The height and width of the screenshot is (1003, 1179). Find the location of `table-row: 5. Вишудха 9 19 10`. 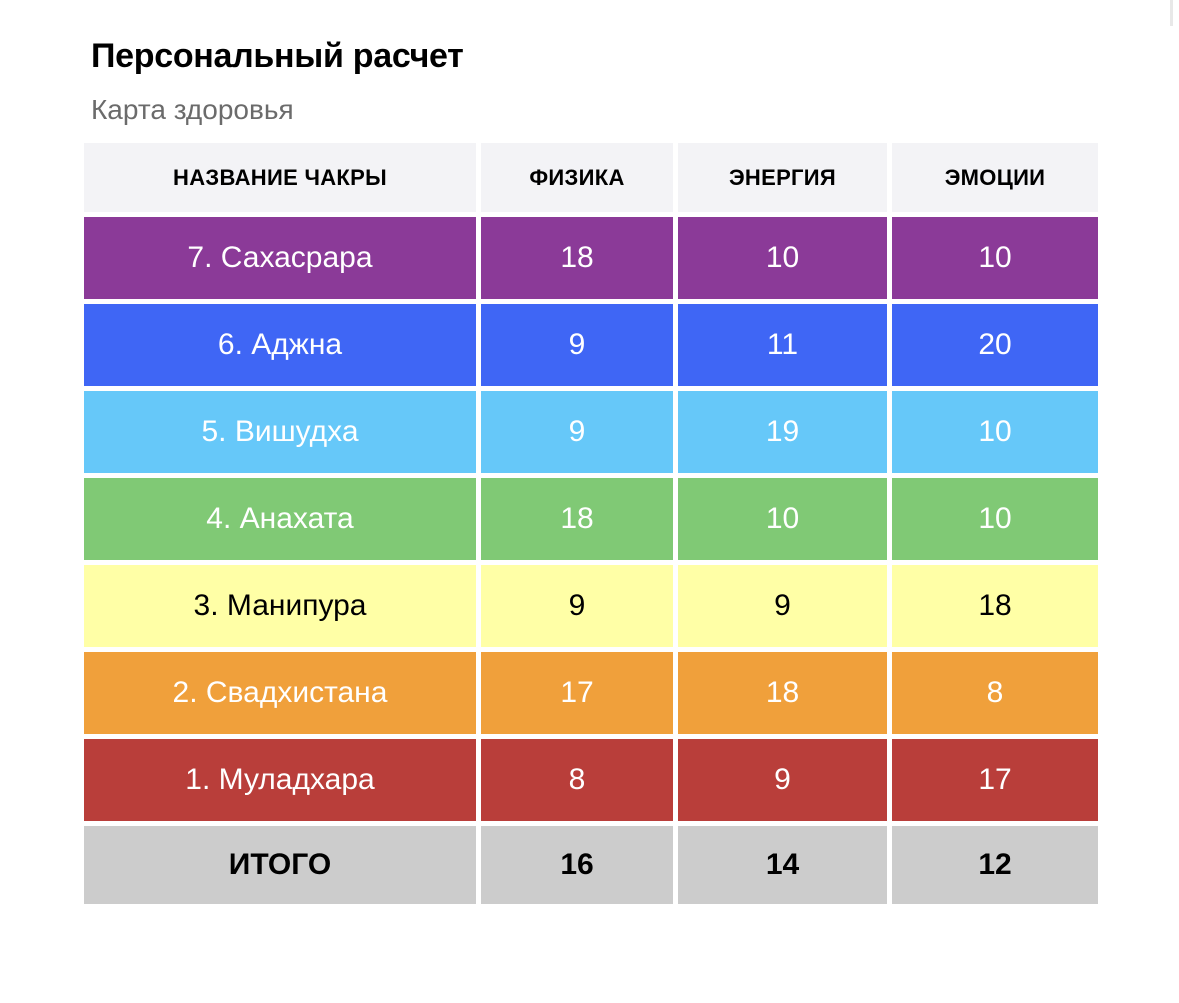

table-row: 5. Вишудха 9 19 10 is located at coordinates (591, 434).